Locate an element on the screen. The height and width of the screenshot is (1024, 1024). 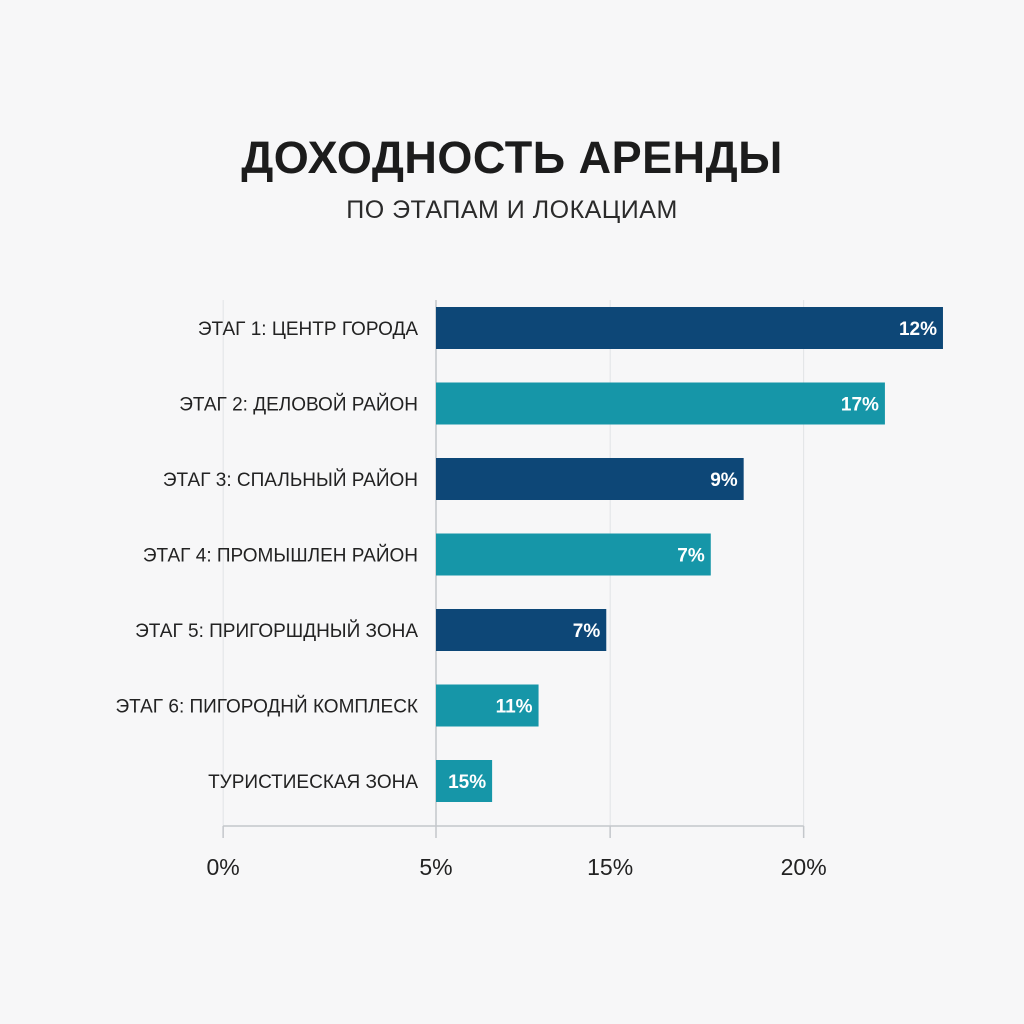
x-tick-label: 0% is located at coordinates (223, 867).